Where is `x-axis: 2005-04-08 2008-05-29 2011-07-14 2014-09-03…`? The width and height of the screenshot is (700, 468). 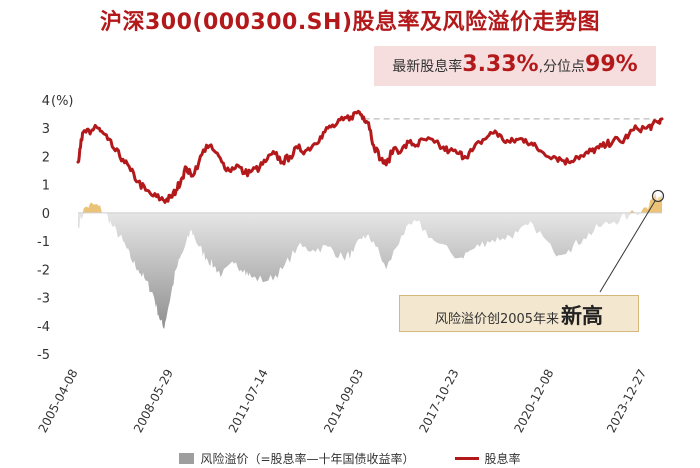 x-axis: 2005-04-08 2008-05-29 2011-07-14 2014-09-03… is located at coordinates (343, 401).